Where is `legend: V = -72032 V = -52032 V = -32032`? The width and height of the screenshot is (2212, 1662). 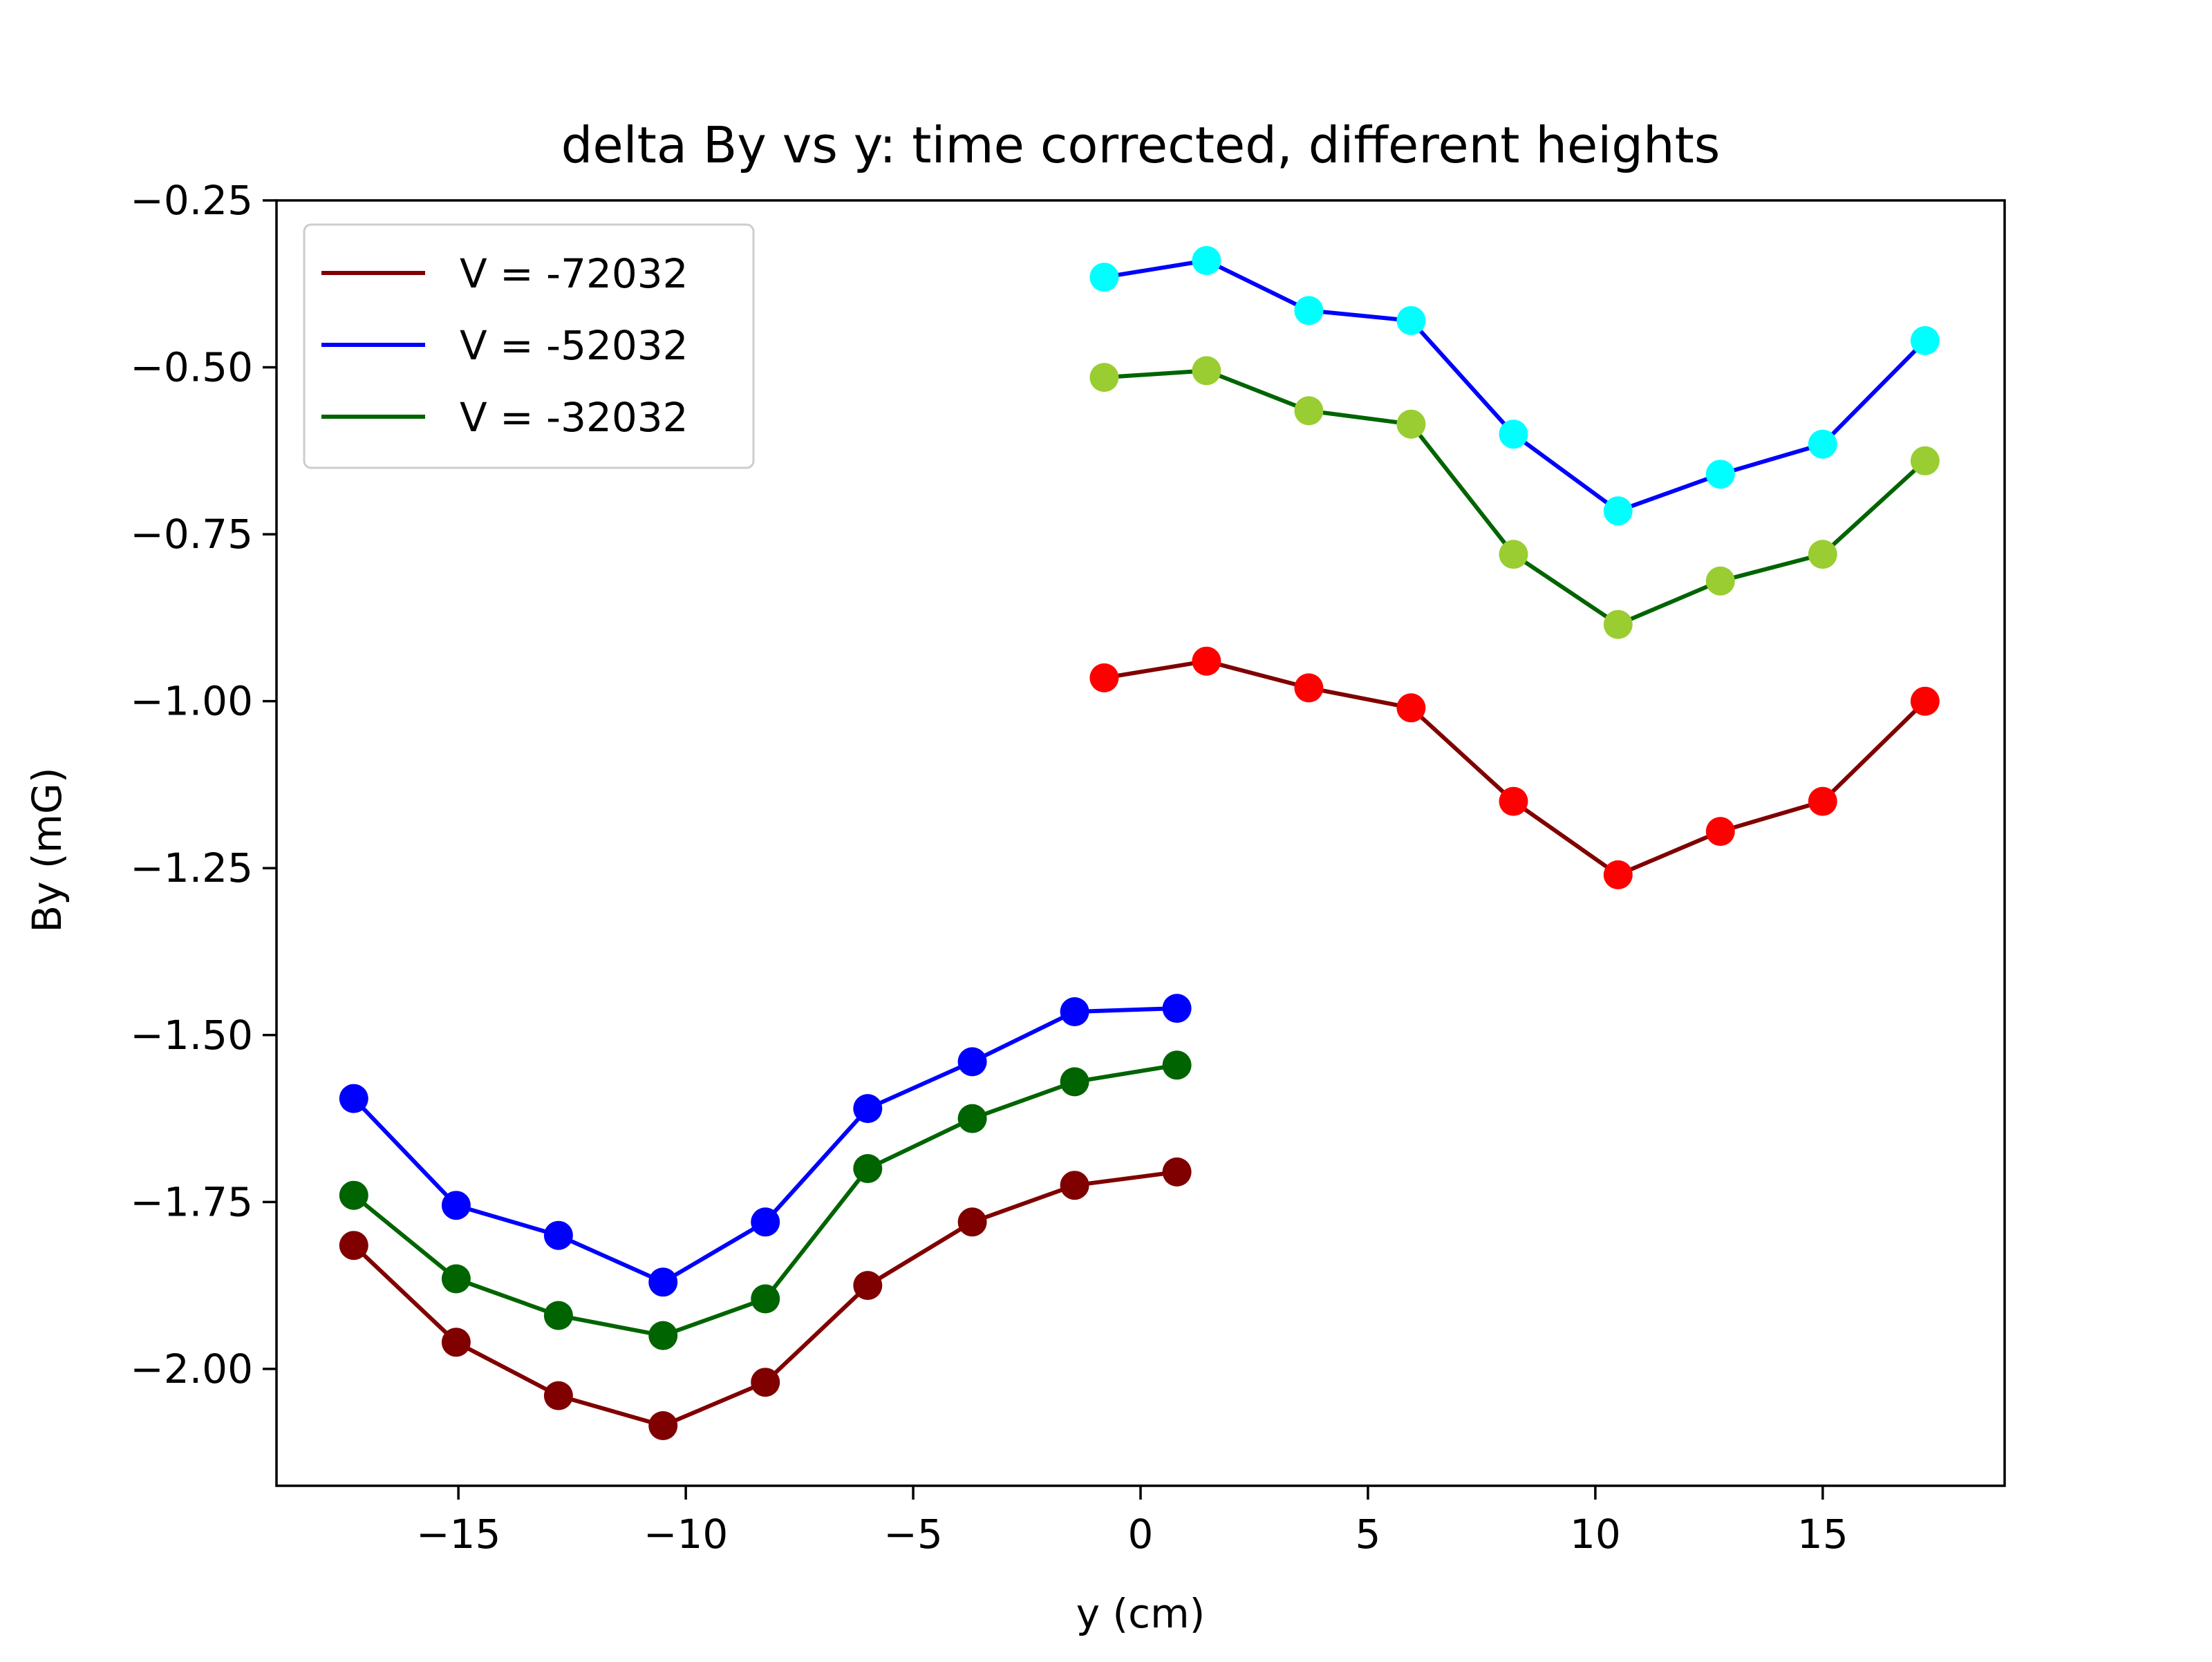
legend: V = -72032 V = -52032 V = -32032 is located at coordinates (529, 346).